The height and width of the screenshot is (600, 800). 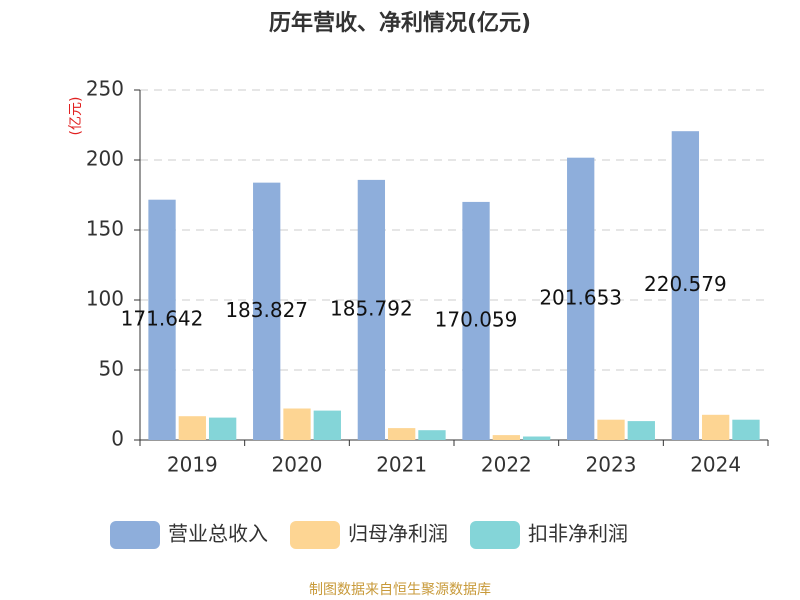 I want to click on y-tick-label: 50, so click(x=111, y=369).